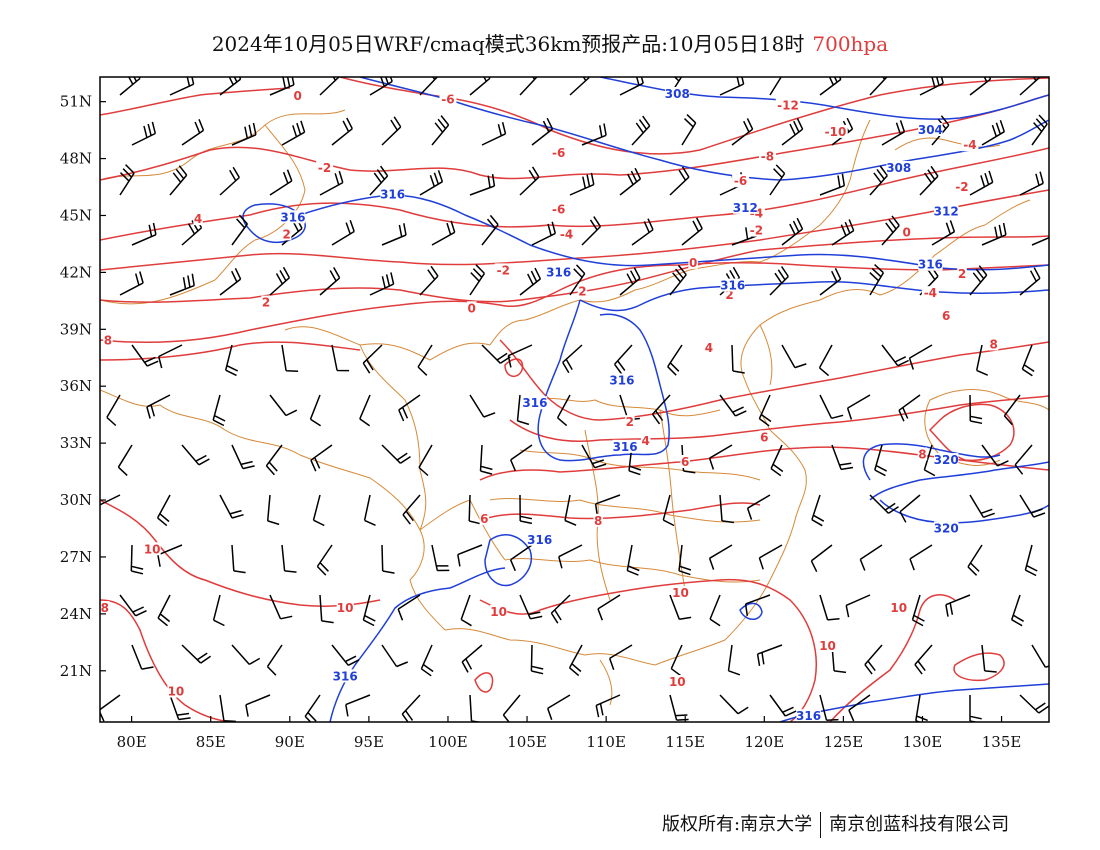  What do you see at coordinates (737, 824) in the screenshot?
I see `footer-left: 版权所有:南京大学` at bounding box center [737, 824].